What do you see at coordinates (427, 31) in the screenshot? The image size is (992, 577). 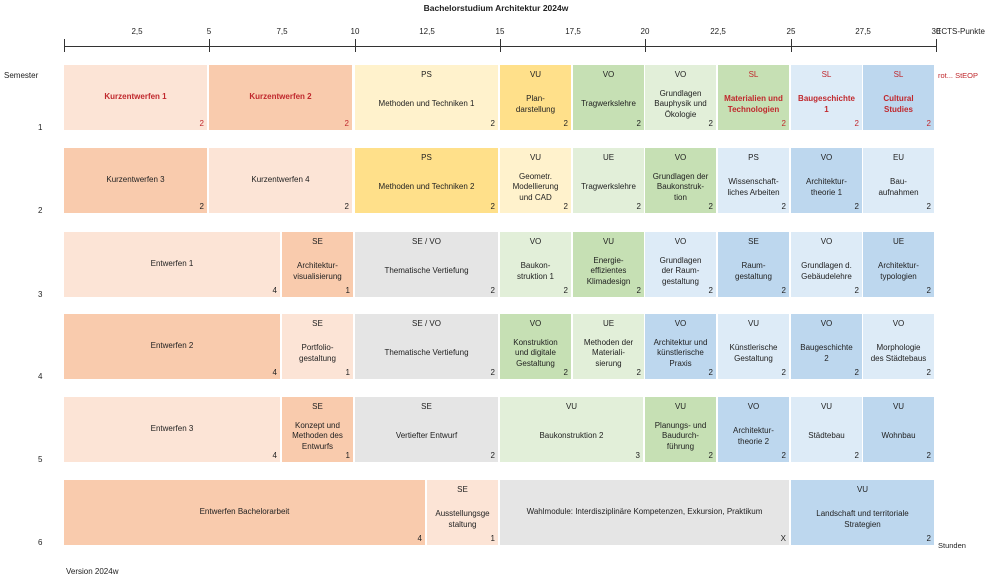 I see `scale-tick-label: 12,5` at bounding box center [427, 31].